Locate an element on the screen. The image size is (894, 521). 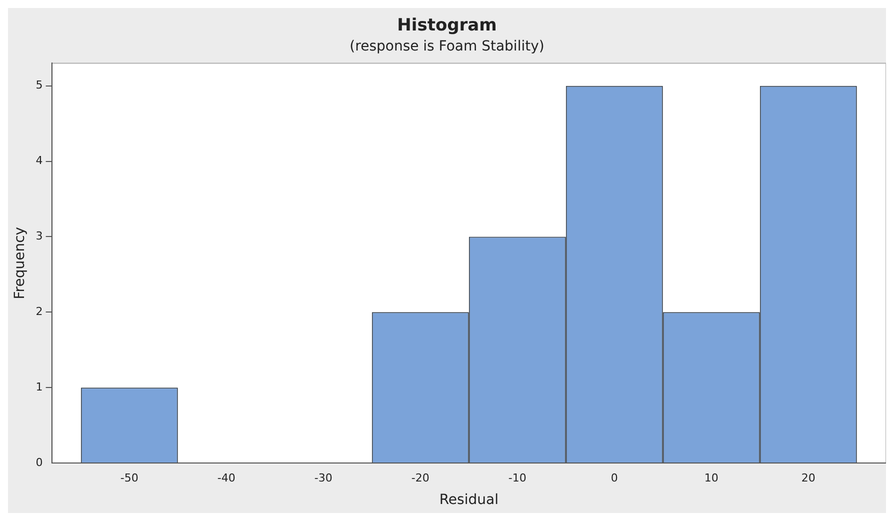
x-tick-label: -50 is located at coordinates (129, 477).